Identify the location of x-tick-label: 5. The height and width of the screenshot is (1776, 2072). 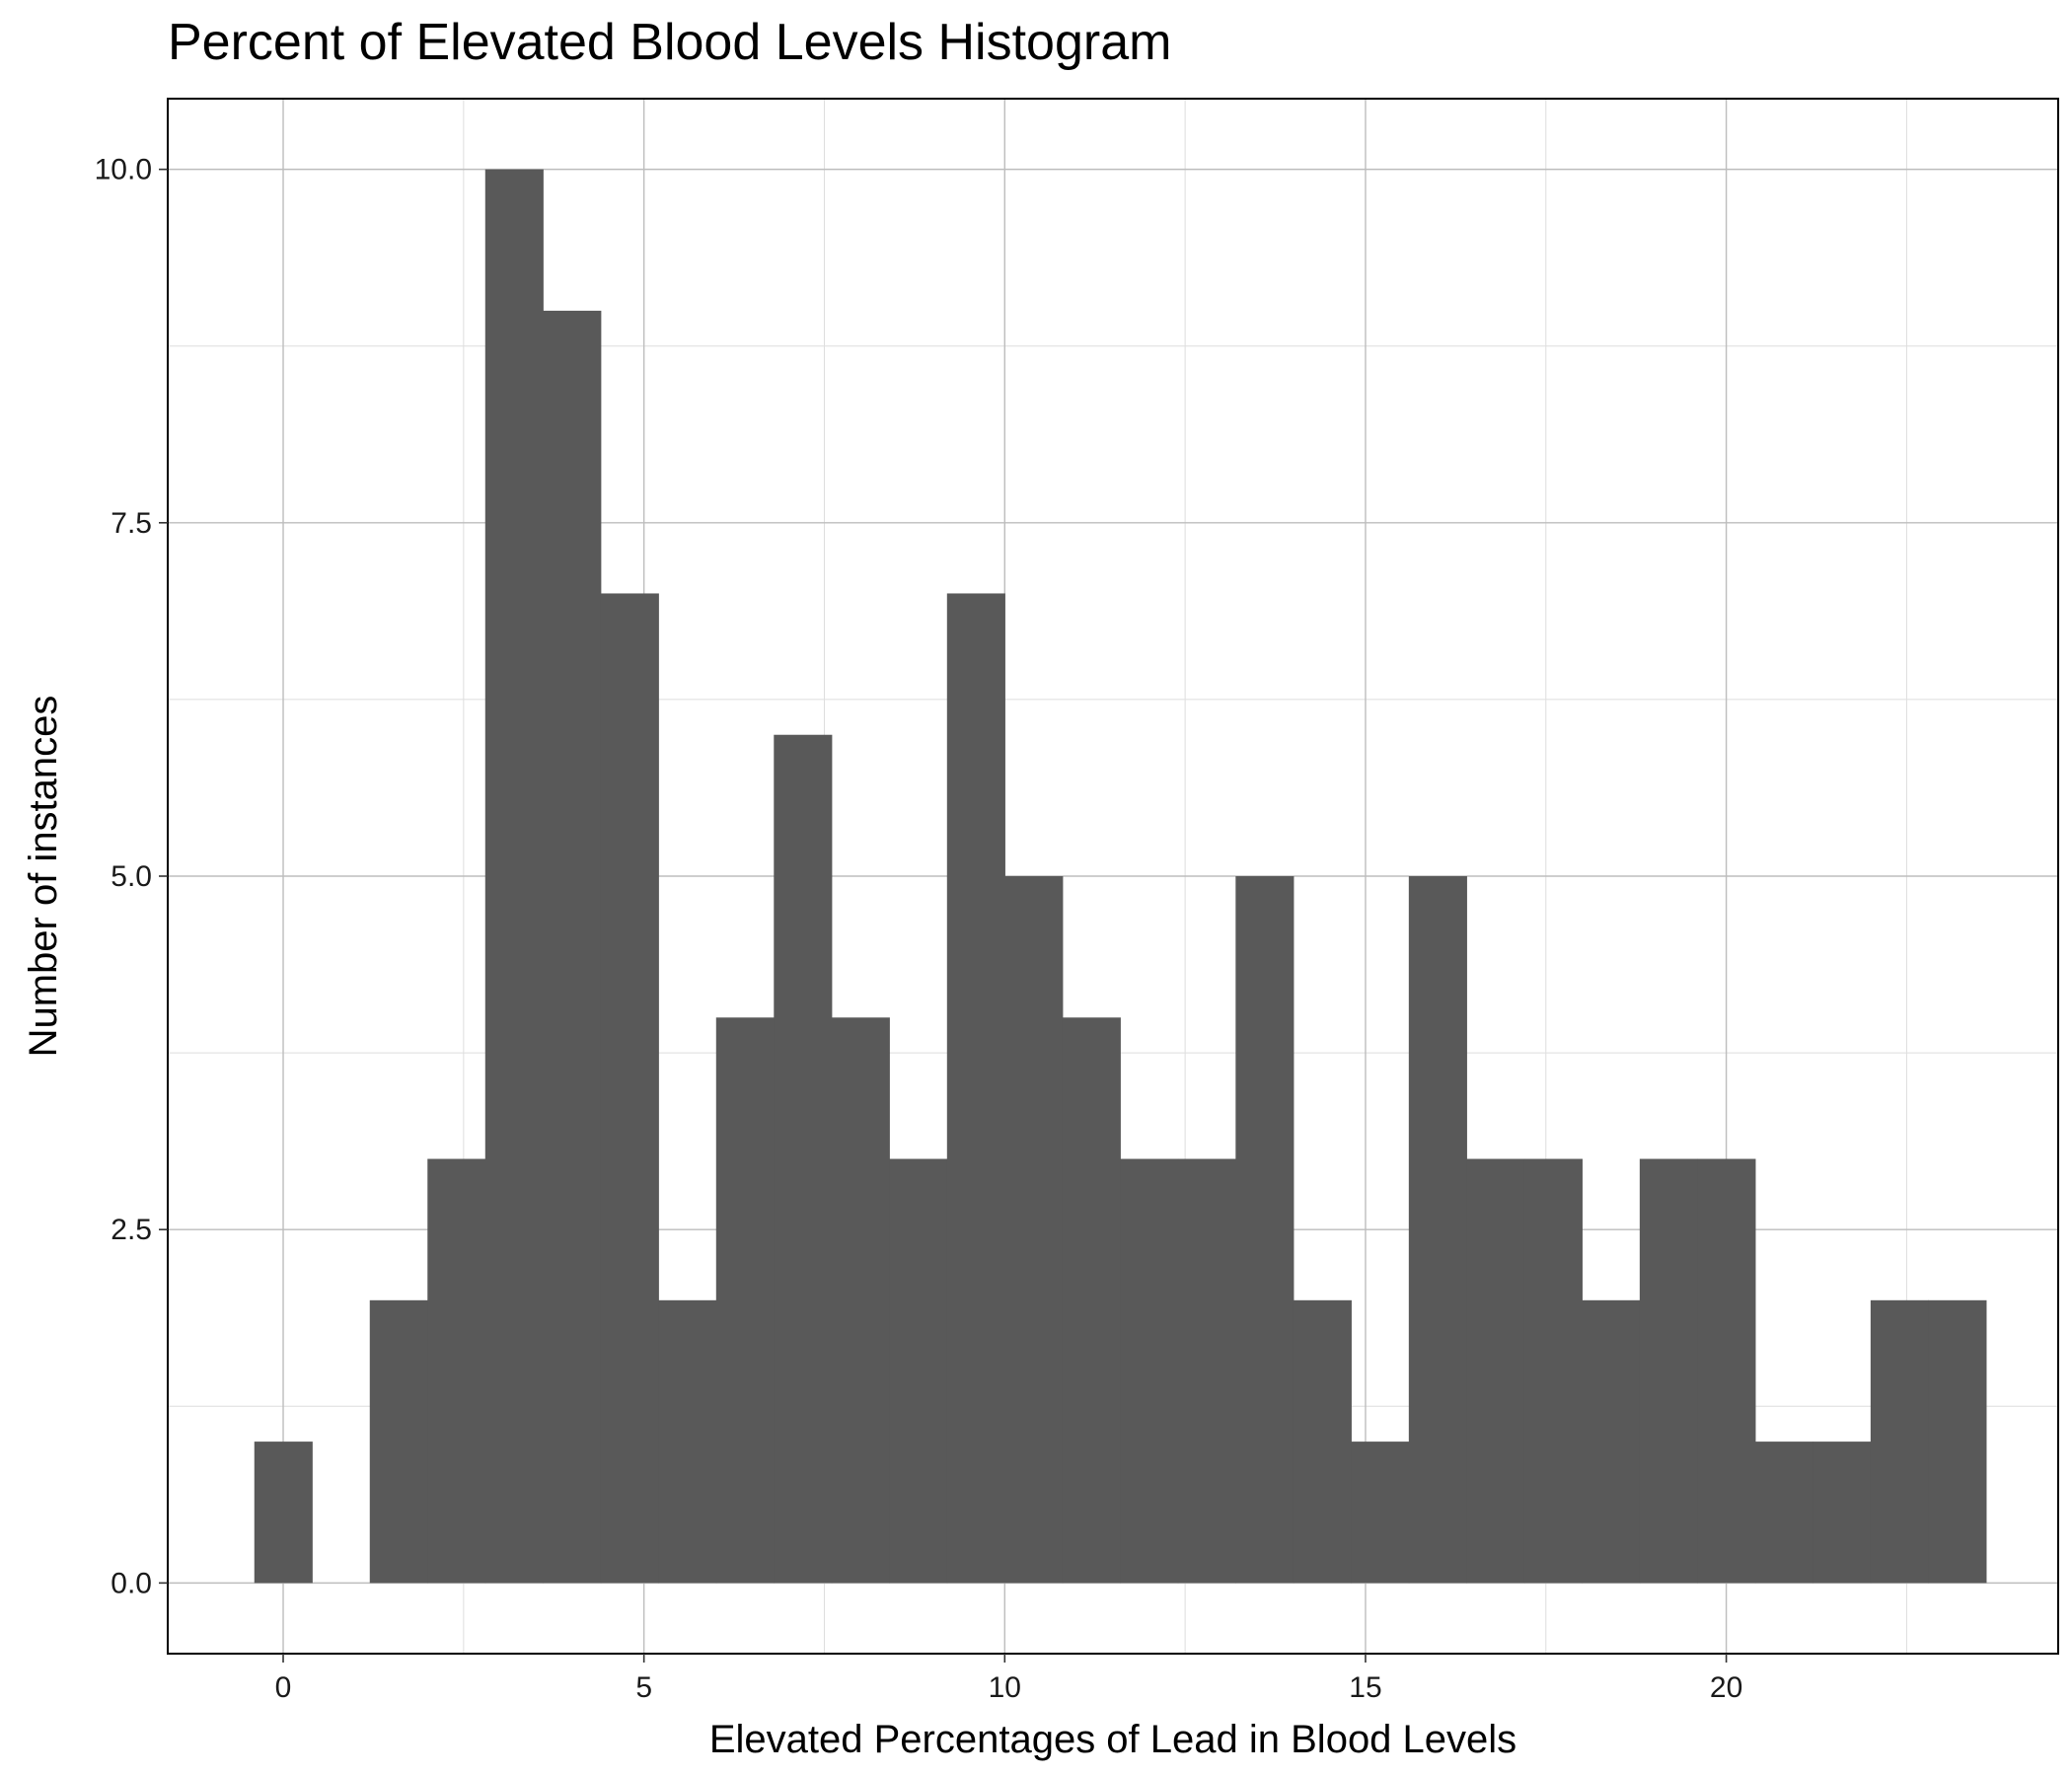
(644, 1688).